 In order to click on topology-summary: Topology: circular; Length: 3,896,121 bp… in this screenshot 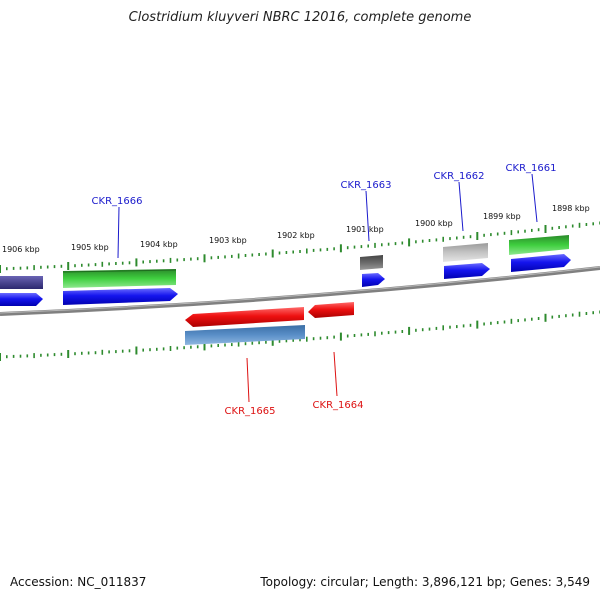, I will do `click(425, 582)`.